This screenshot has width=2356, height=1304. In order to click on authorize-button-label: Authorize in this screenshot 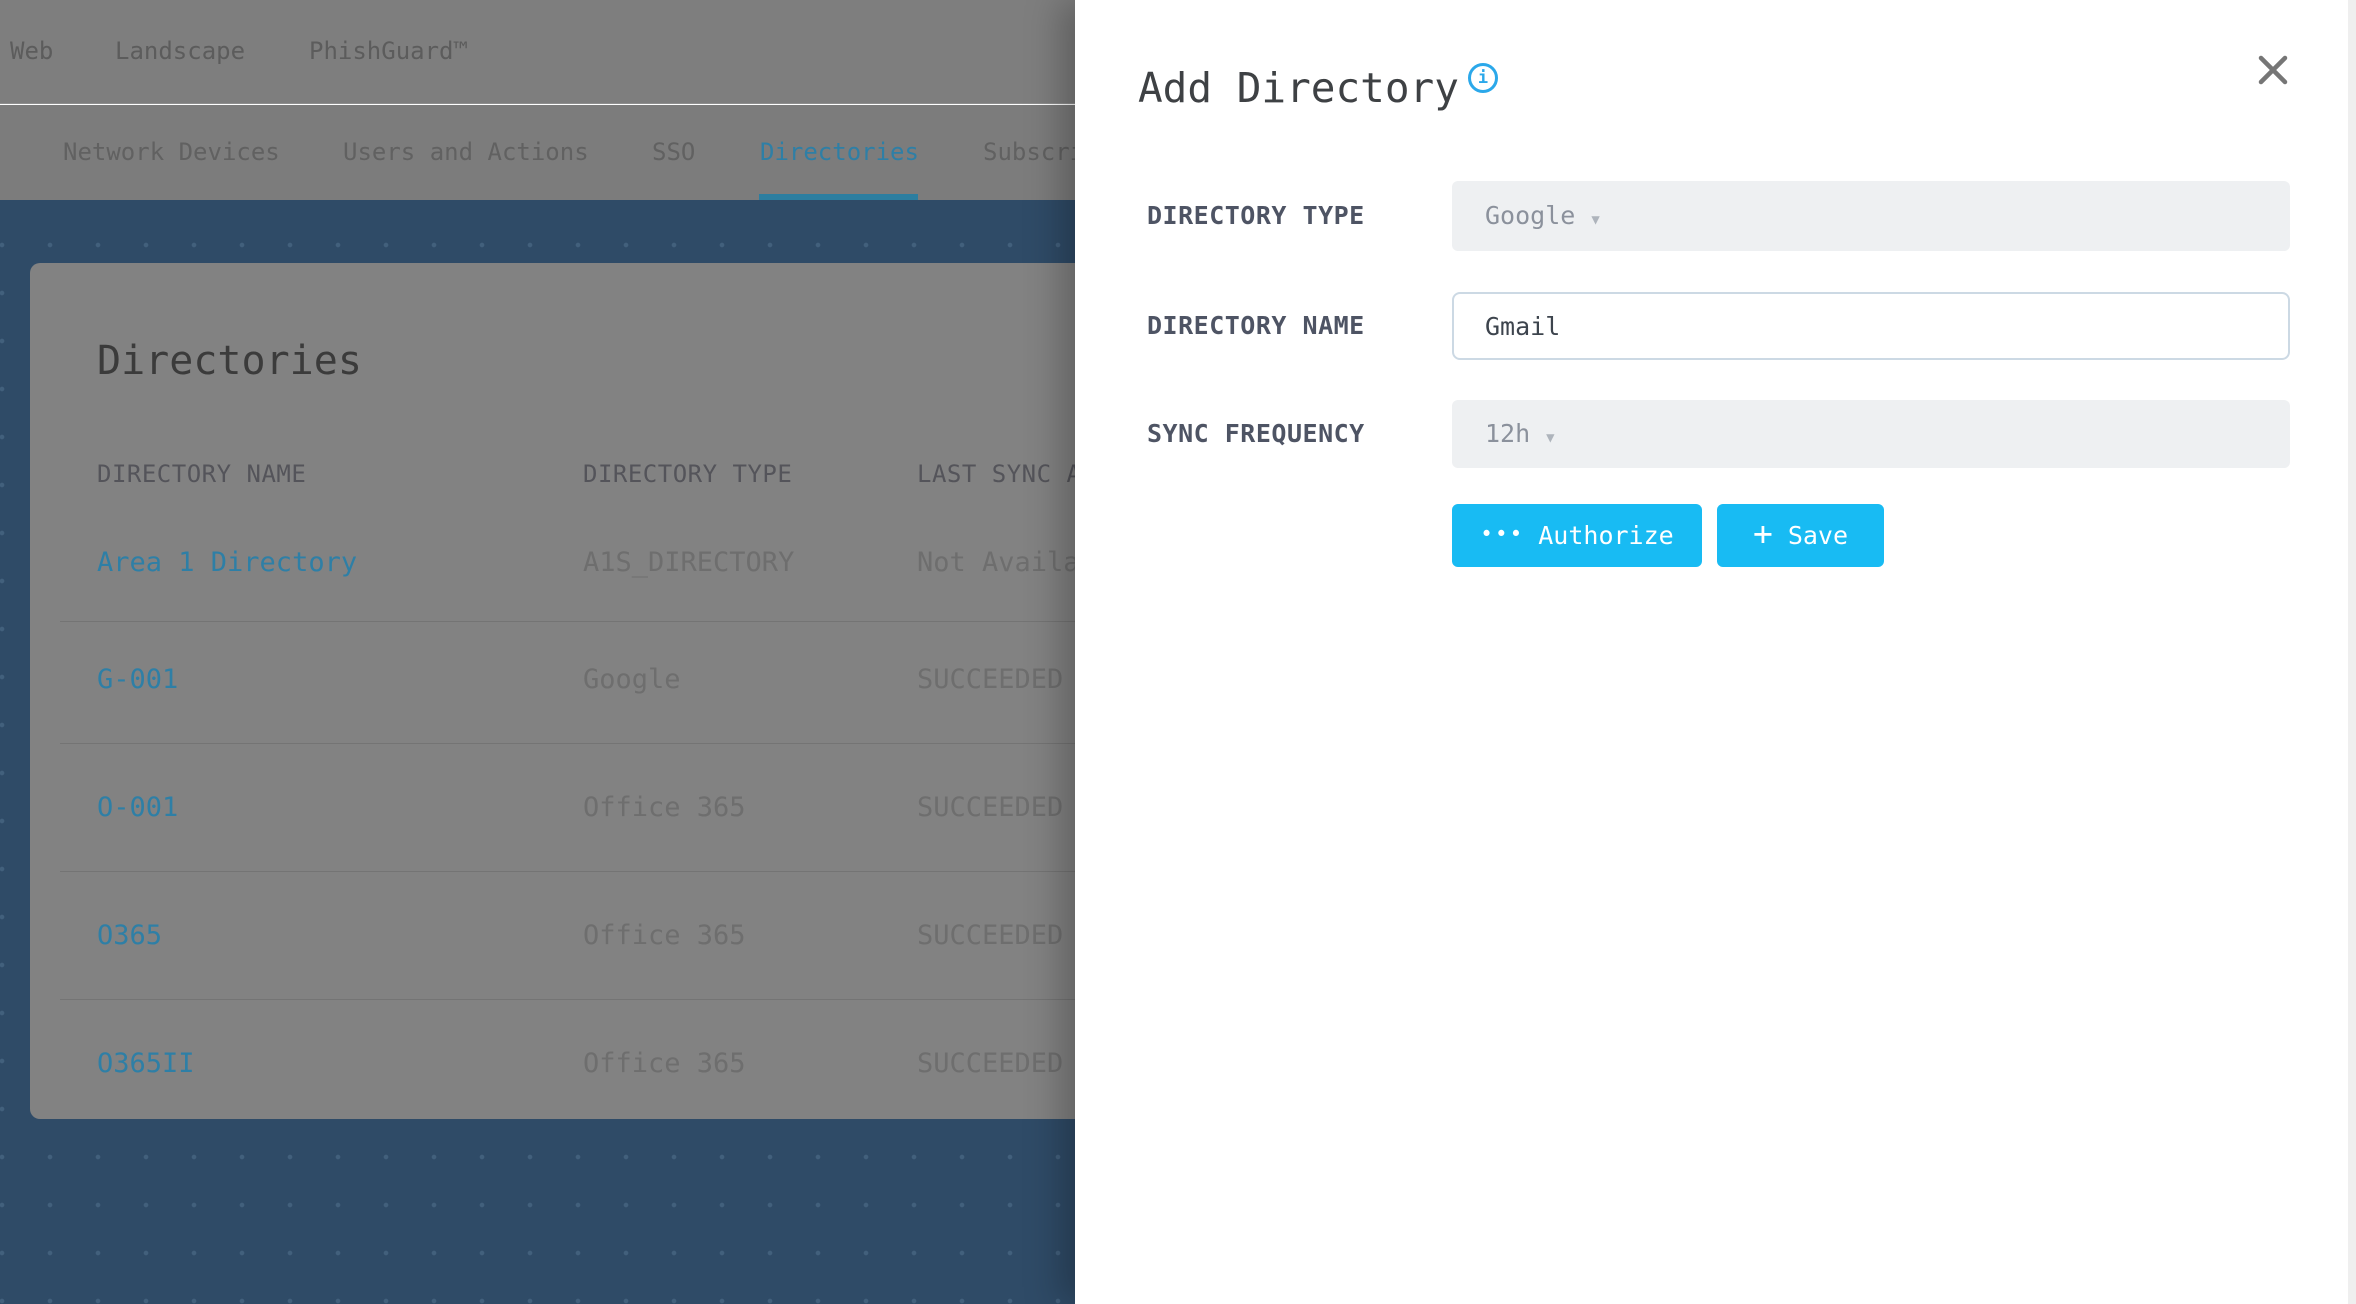, I will do `click(1606, 535)`.